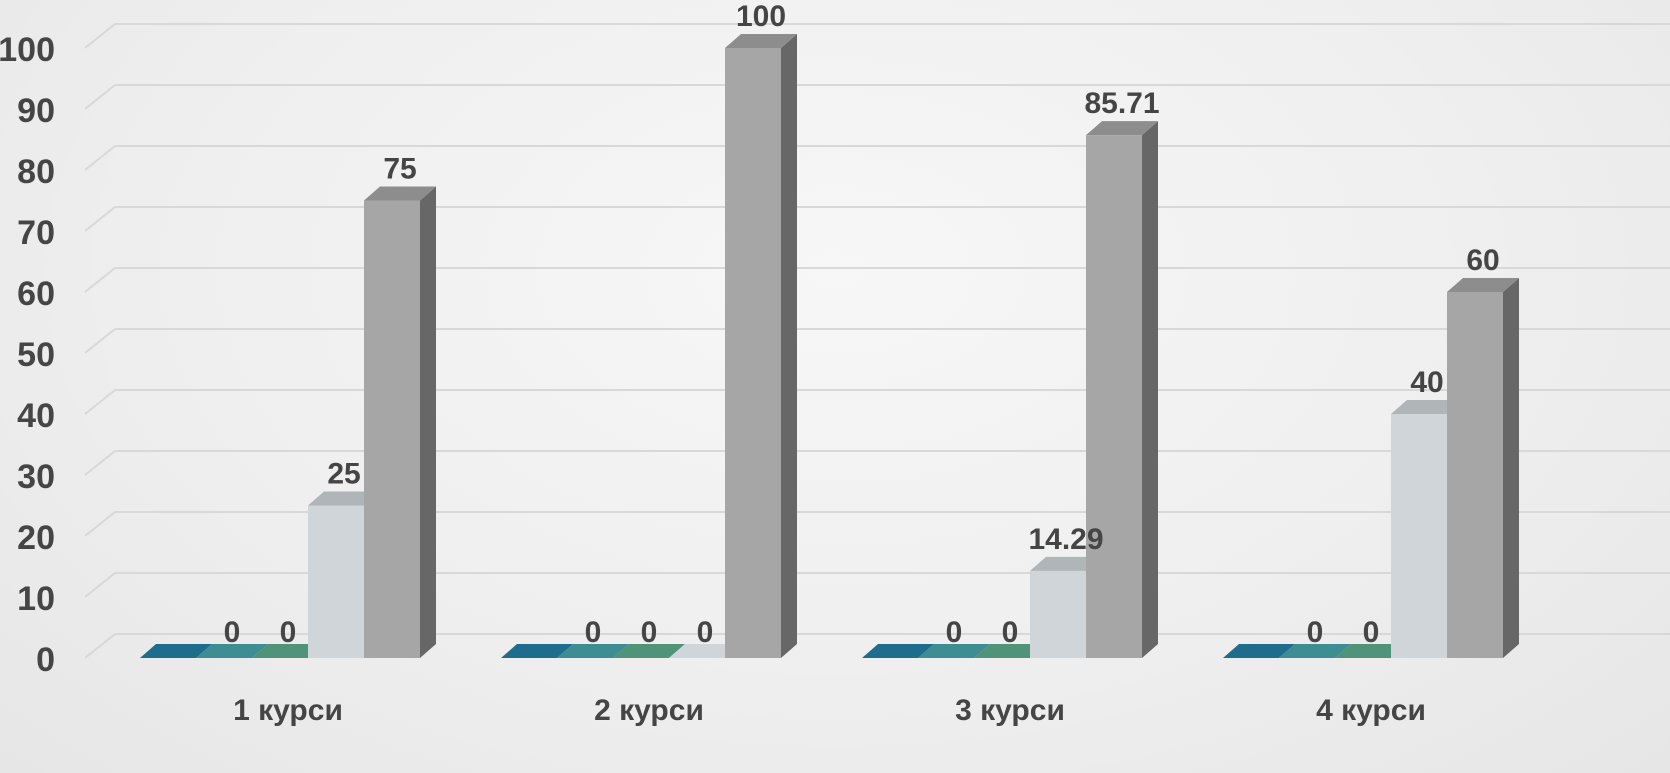  I want to click on y-tick-label: 40, so click(36, 416).